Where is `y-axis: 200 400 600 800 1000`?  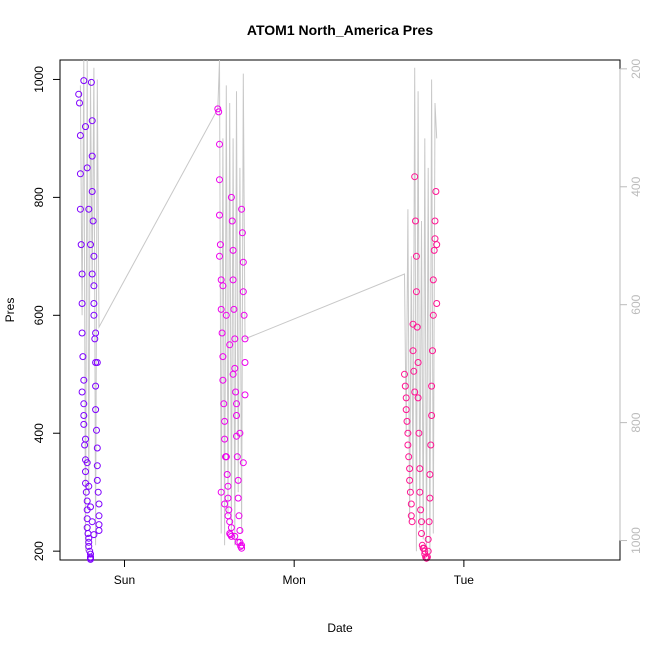
y-axis: 200 400 600 800 1000 is located at coordinates (46, 313).